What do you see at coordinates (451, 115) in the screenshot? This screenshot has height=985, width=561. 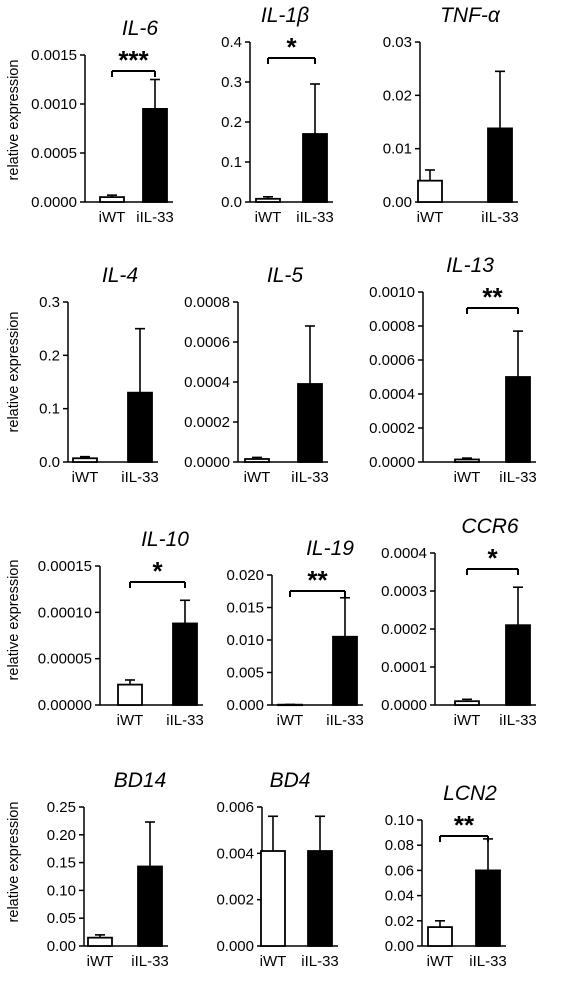 I see `chart-panel-3: TNF-α 0.00 0.01 0.02 0.03 iWT iIL-33` at bounding box center [451, 115].